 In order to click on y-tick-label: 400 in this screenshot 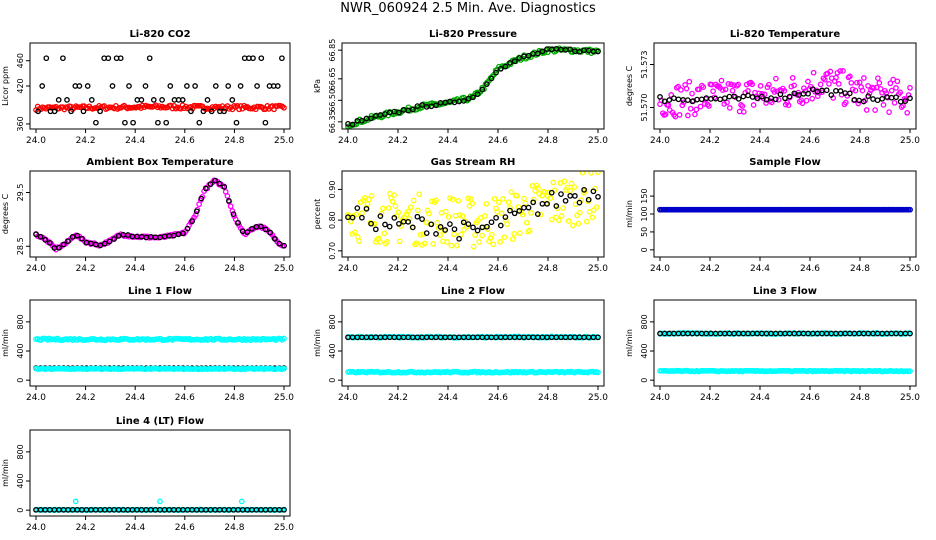, I will do `click(20, 350)`.